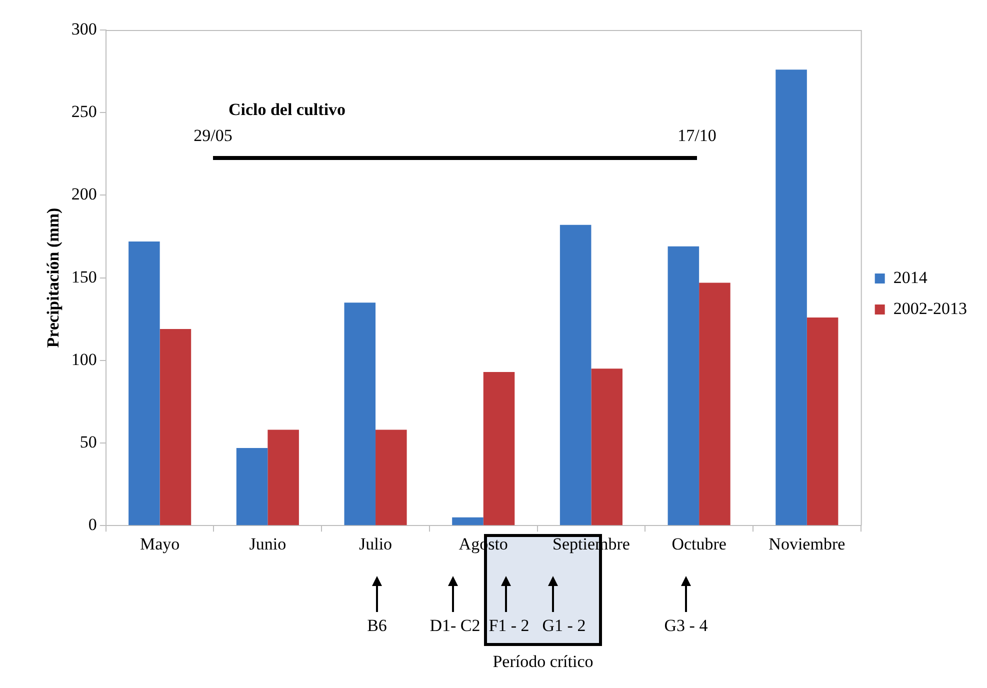  I want to click on x-tick-label: Mayo, so click(160, 544).